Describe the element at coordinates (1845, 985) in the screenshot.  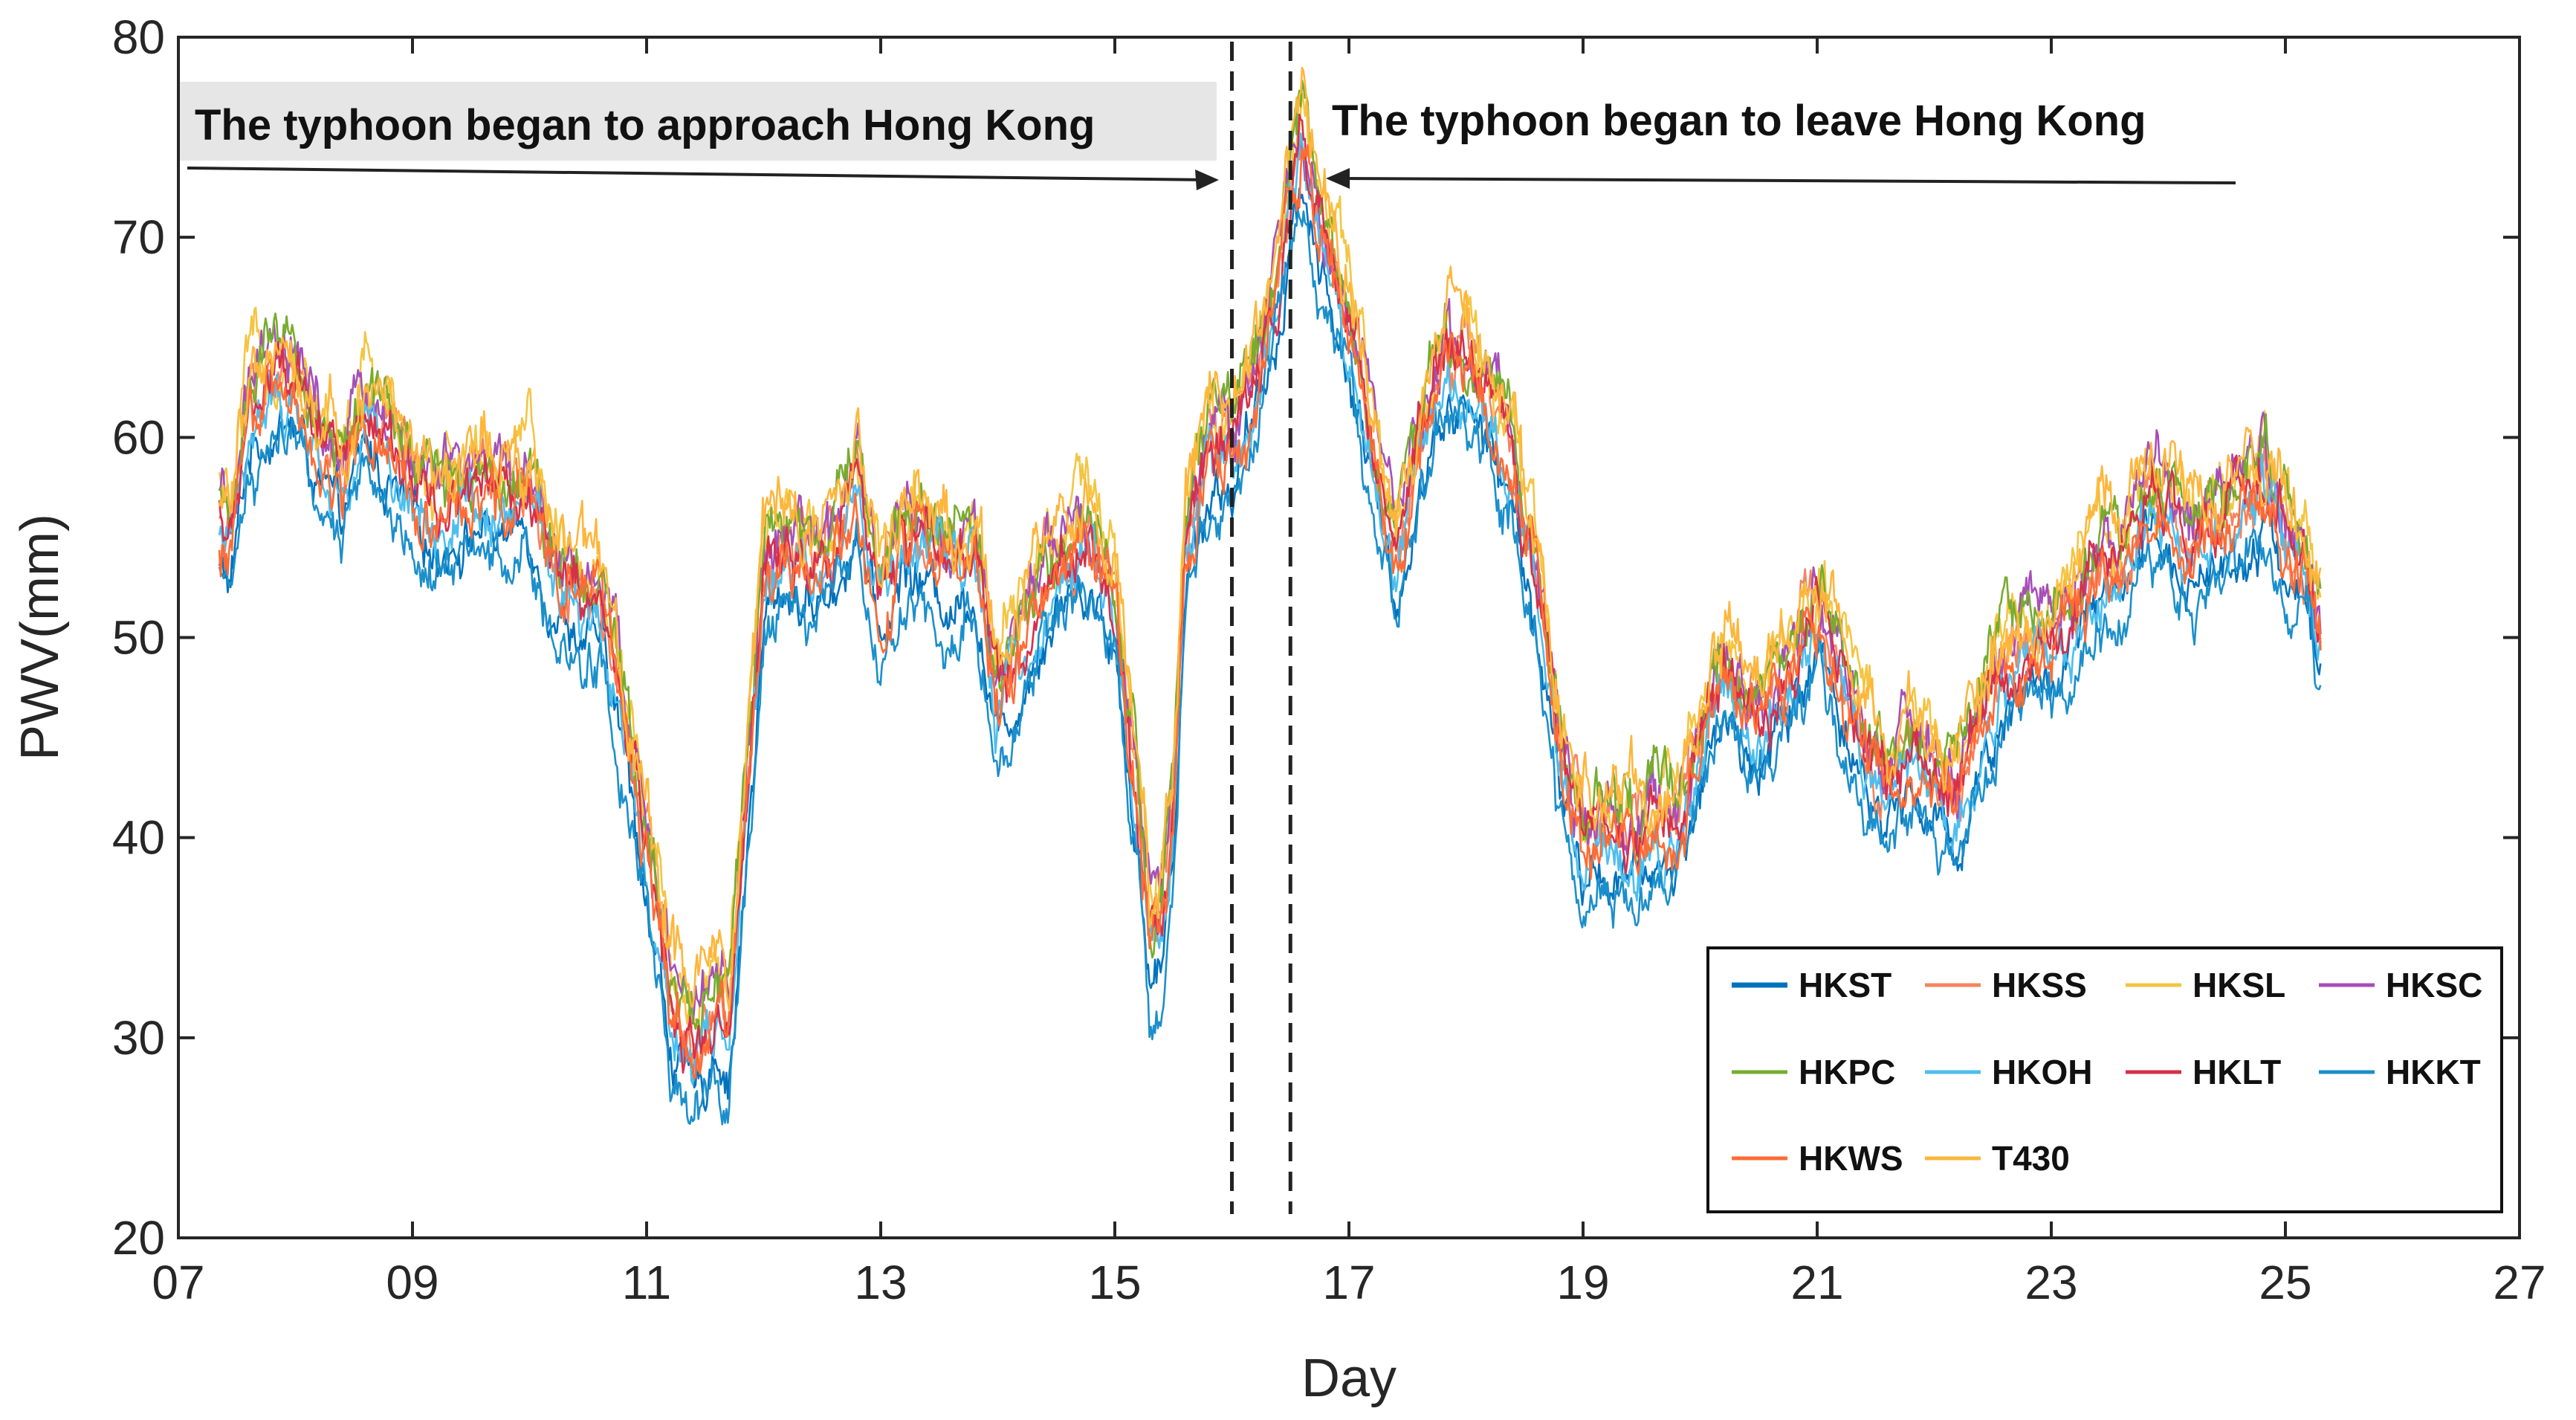
I see `legend-label-hkst: HKST` at that location.